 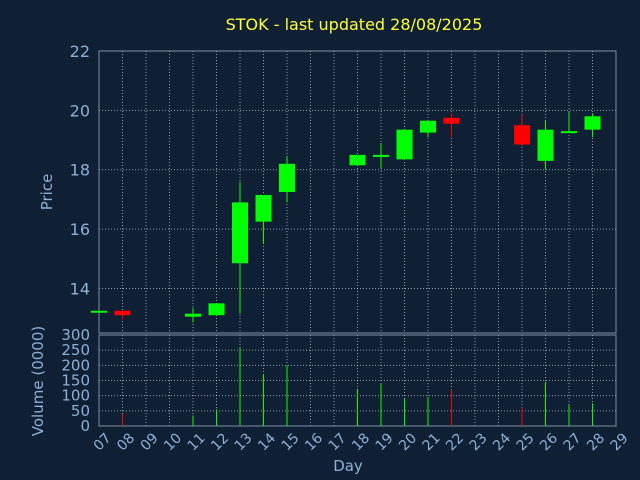 What do you see at coordinates (80, 288) in the screenshot?
I see `price-tick-label: 14` at bounding box center [80, 288].